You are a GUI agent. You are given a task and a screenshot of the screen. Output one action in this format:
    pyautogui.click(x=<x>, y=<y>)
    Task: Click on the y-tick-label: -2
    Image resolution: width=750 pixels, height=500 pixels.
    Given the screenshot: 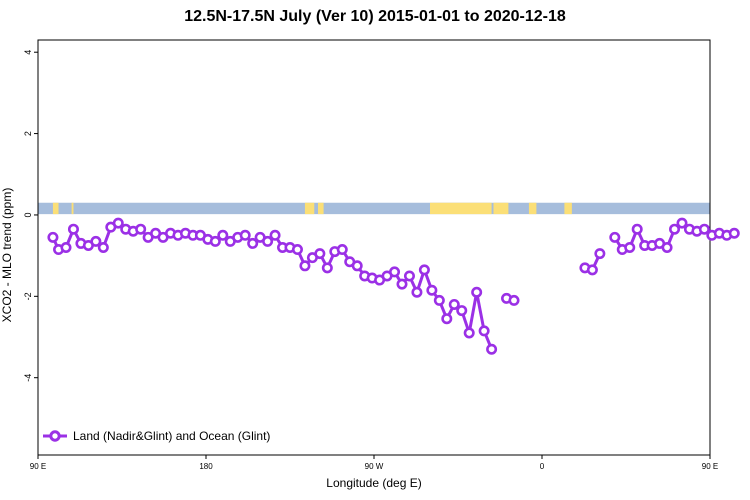 What is the action you would take?
    pyautogui.click(x=28, y=296)
    